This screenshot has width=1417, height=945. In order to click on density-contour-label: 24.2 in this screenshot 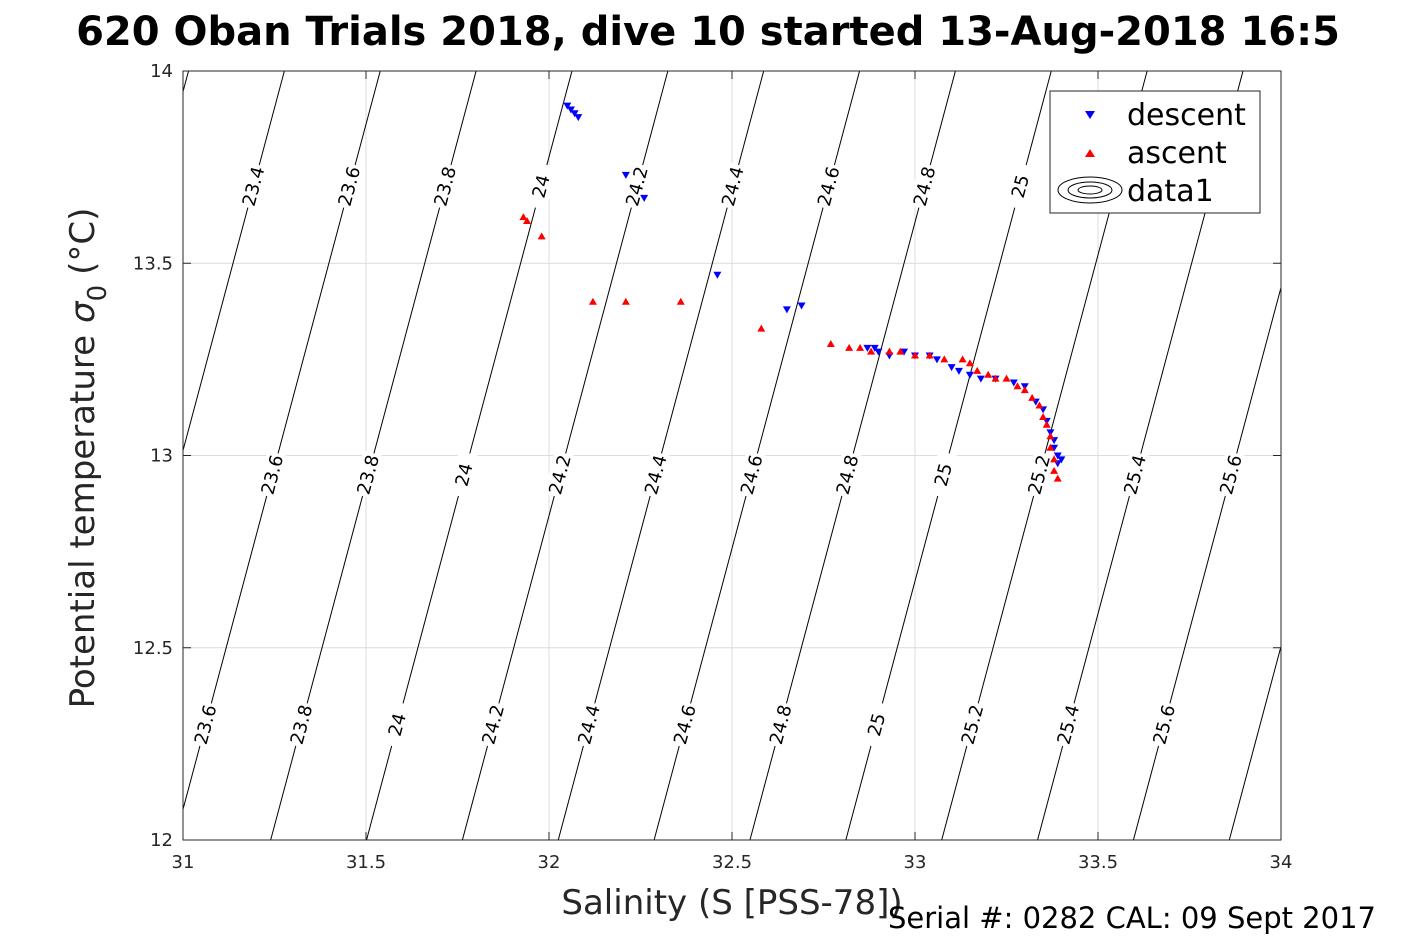, I will do `click(493, 724)`.